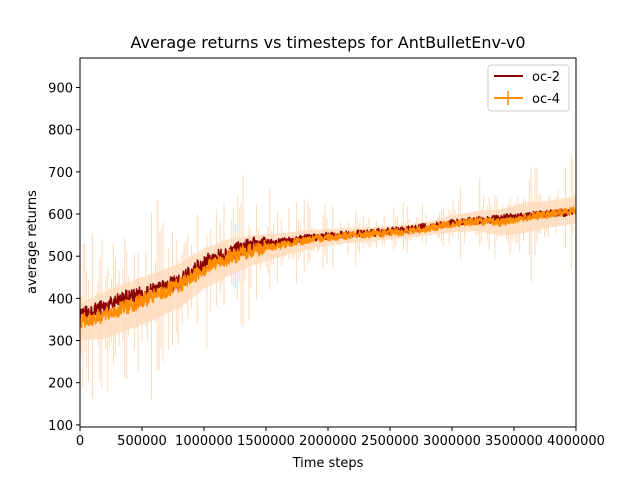 This screenshot has width=640, height=480. What do you see at coordinates (60, 173) in the screenshot?
I see `y-tick-label: 700` at bounding box center [60, 173].